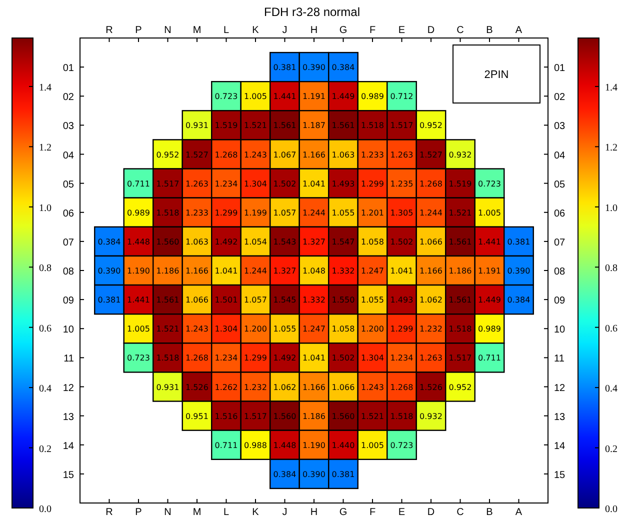  Describe the element at coordinates (68, 156) in the screenshot. I see `y-tick-label: 04` at that location.